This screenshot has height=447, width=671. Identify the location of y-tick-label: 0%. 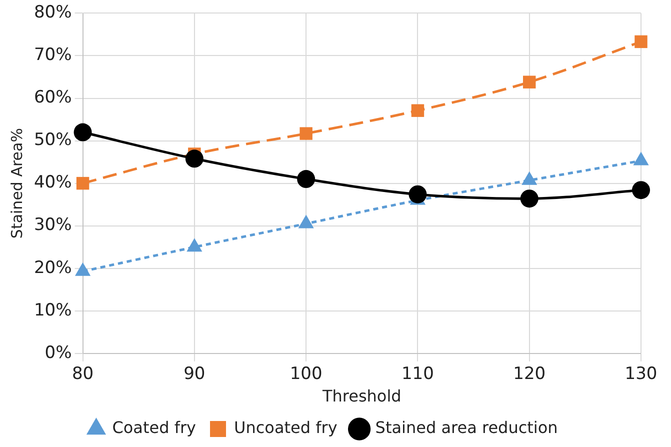
(58, 352).